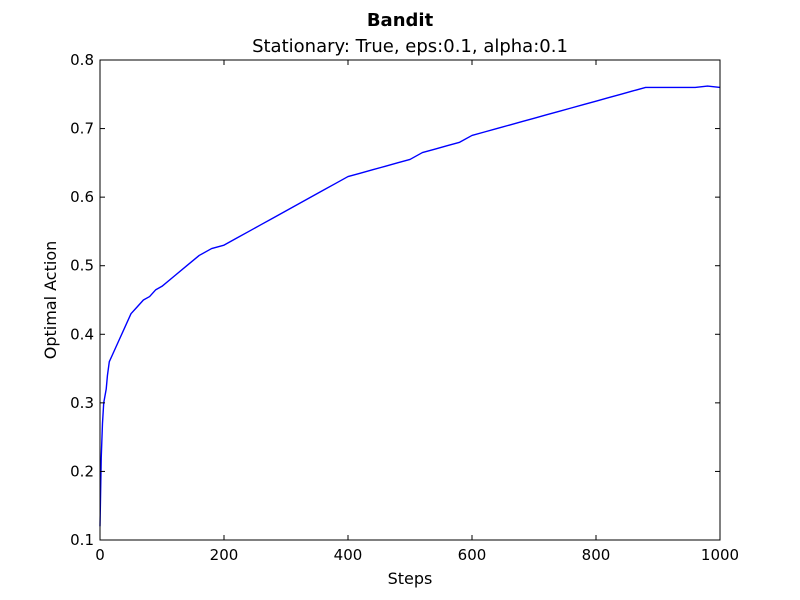 Image resolution: width=800 pixels, height=600 pixels. Describe the element at coordinates (82, 266) in the screenshot. I see `y-tick-label: 0.5` at that location.